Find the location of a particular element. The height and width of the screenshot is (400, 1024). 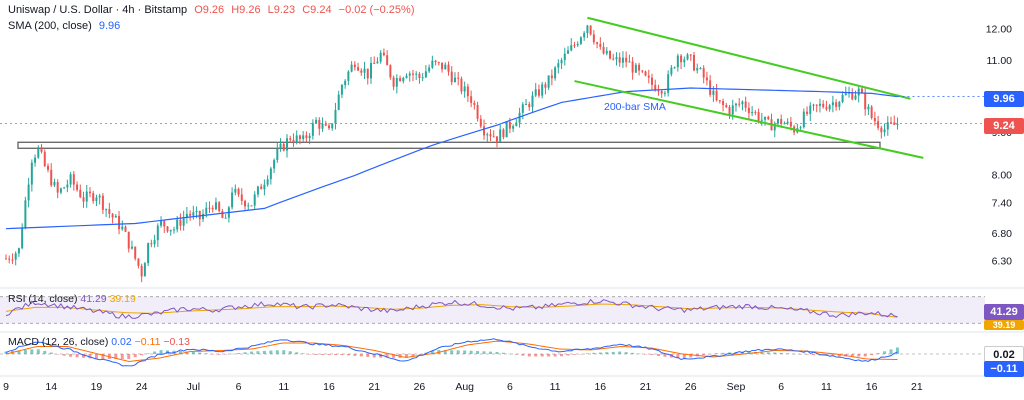

symbol-title: Uniswap / U.S. Dollar · 4h · Bitstamp is located at coordinates (98, 10).